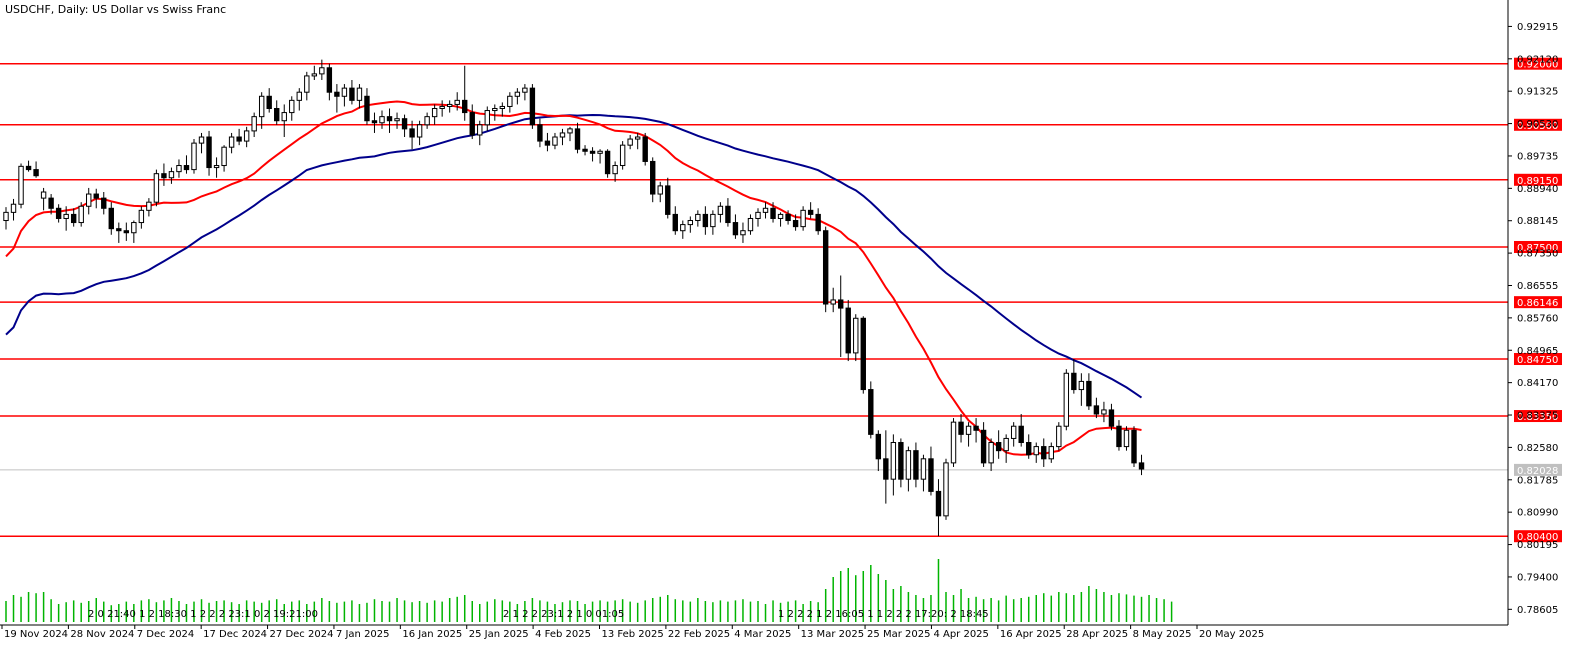 This screenshot has width=1586, height=651. I want to click on date-tick-label: 27 Dec 2024, so click(302, 634).